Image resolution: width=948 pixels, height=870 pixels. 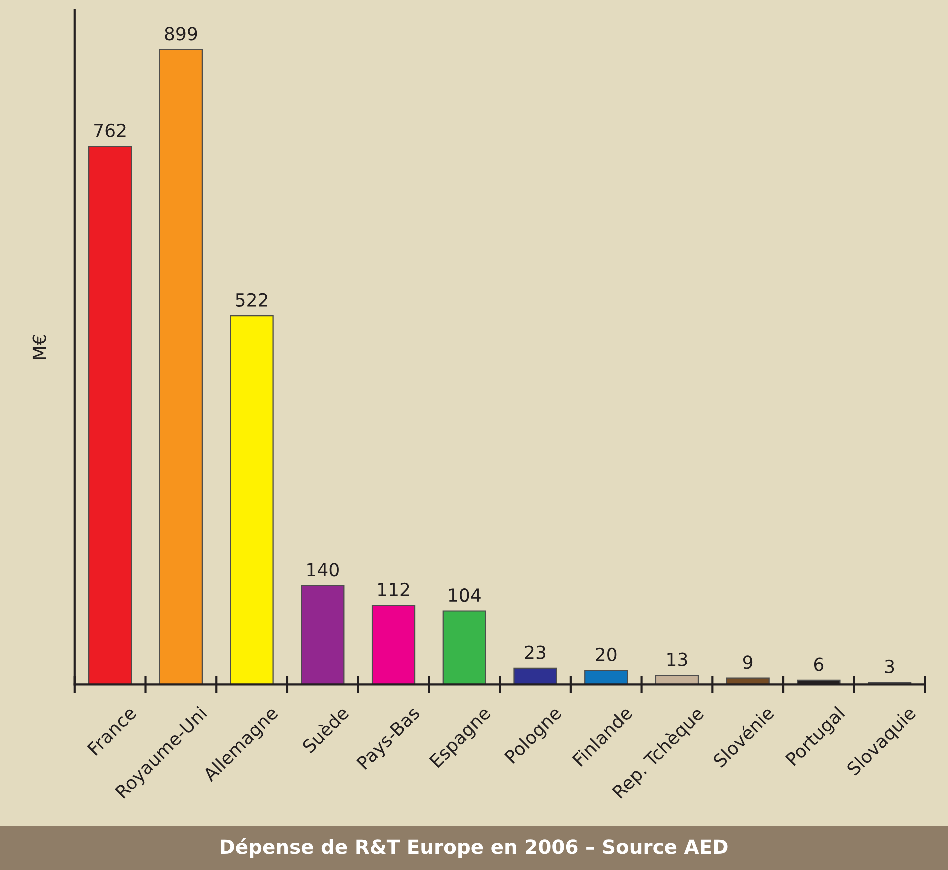 I want to click on data-label: 20, so click(x=606, y=655).